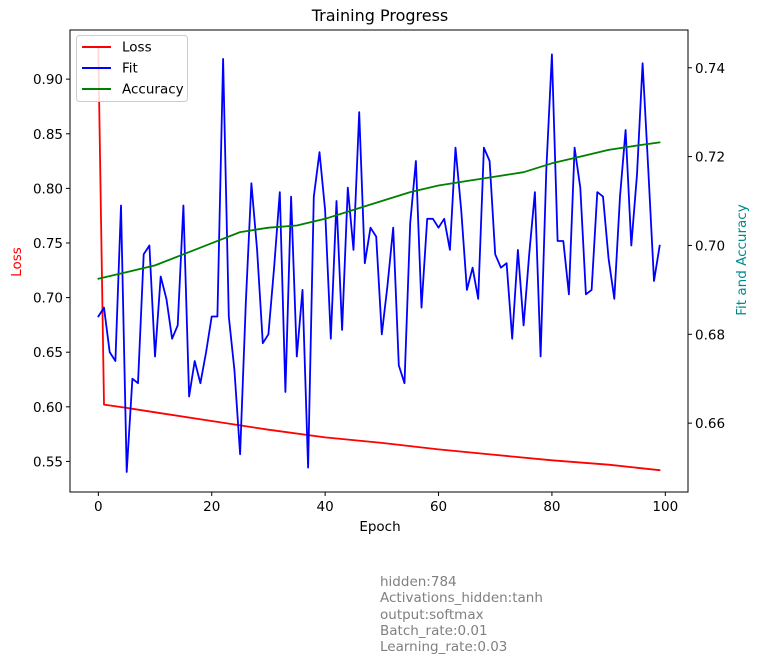 The image size is (760, 659). I want to click on y-left-tick-label: 0.60, so click(48, 408).